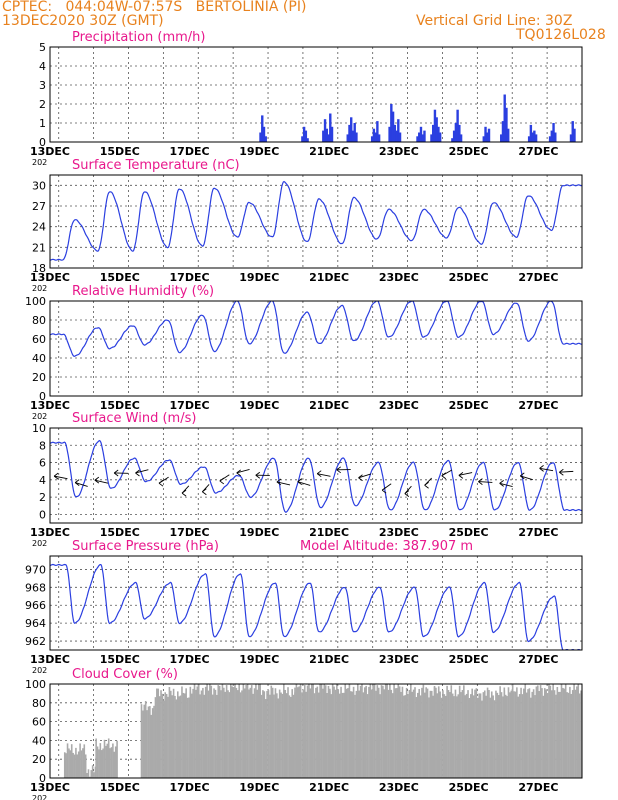  What do you see at coordinates (316, 606) in the screenshot?
I see `series-line` at bounding box center [316, 606].